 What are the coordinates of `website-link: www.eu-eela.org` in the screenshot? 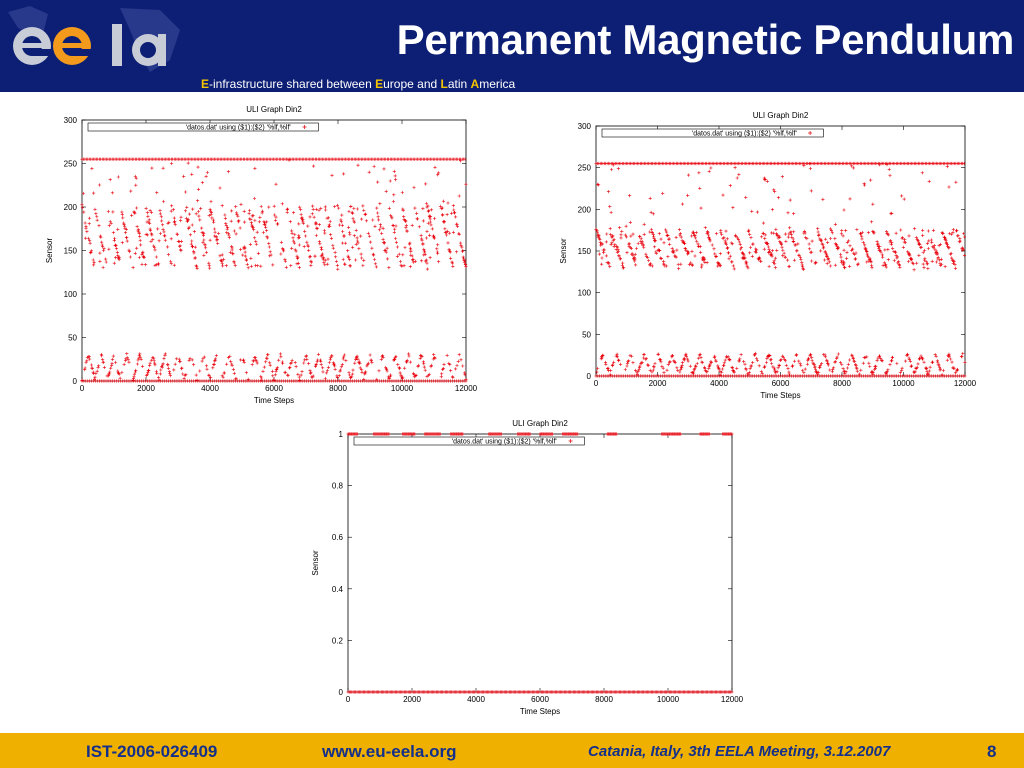 It's located at (389, 751).